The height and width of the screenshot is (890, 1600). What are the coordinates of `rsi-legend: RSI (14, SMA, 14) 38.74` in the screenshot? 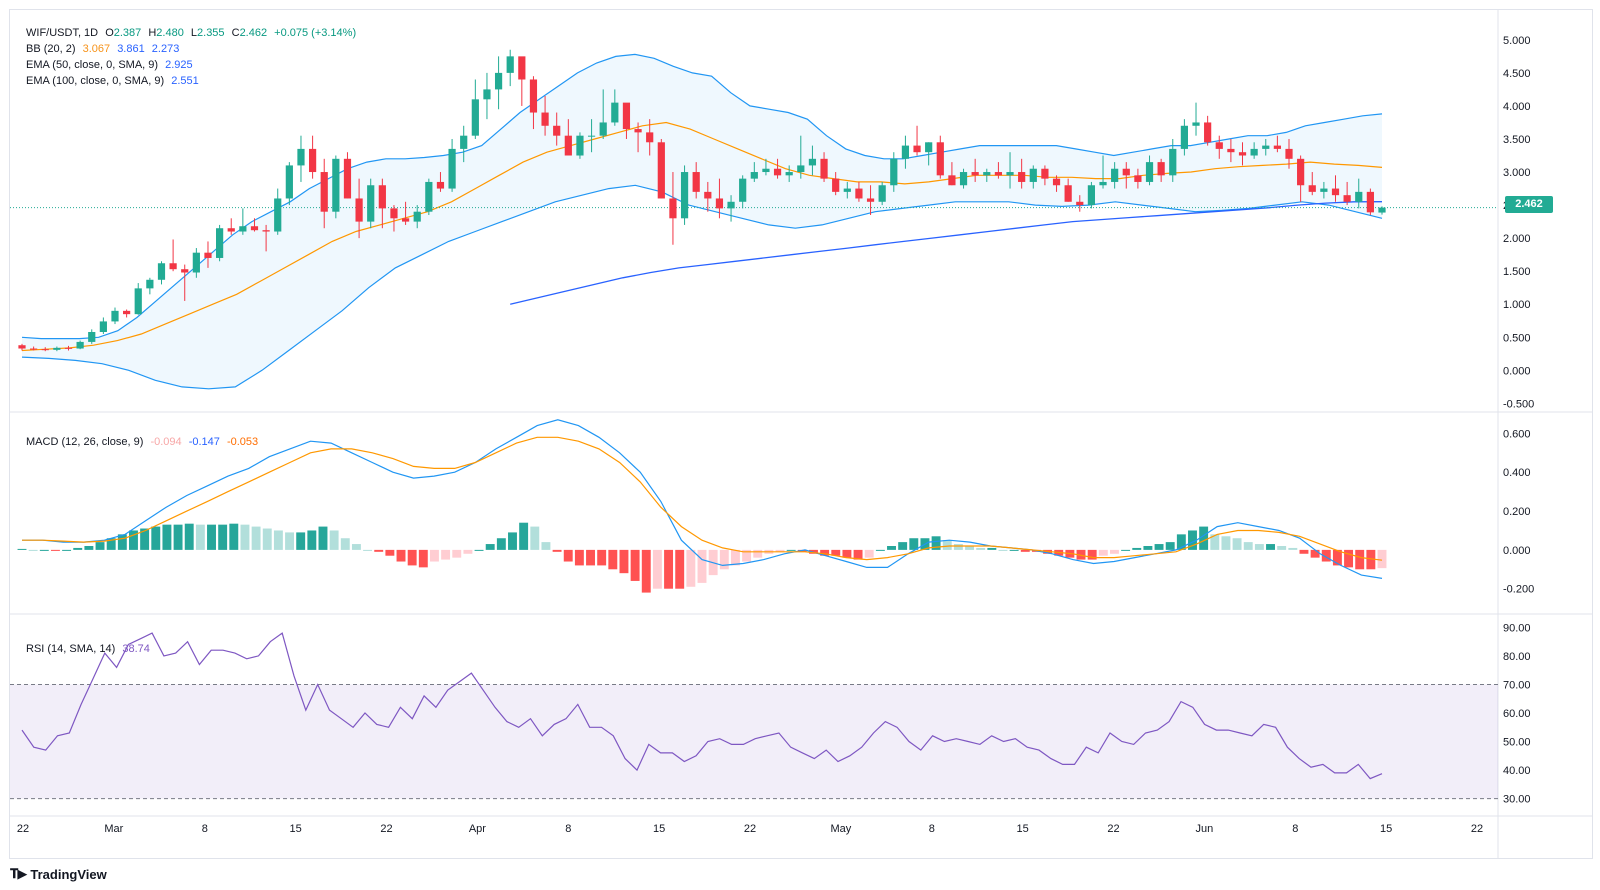 It's located at (90, 649).